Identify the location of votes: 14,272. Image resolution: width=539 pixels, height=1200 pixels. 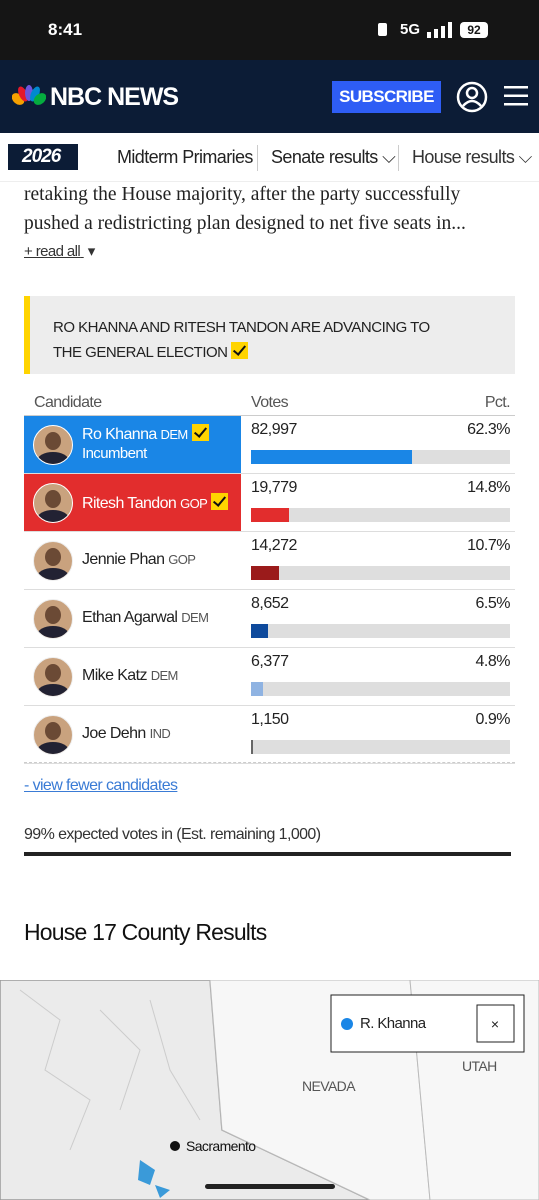
(274, 545).